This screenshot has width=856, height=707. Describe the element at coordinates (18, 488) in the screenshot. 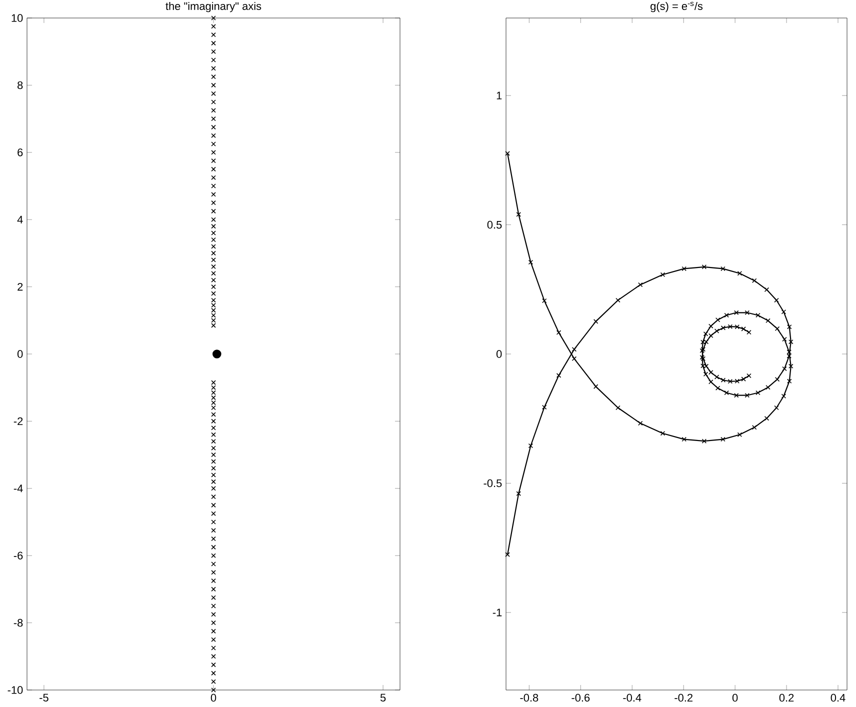

I see `y-tick-label: -4` at that location.